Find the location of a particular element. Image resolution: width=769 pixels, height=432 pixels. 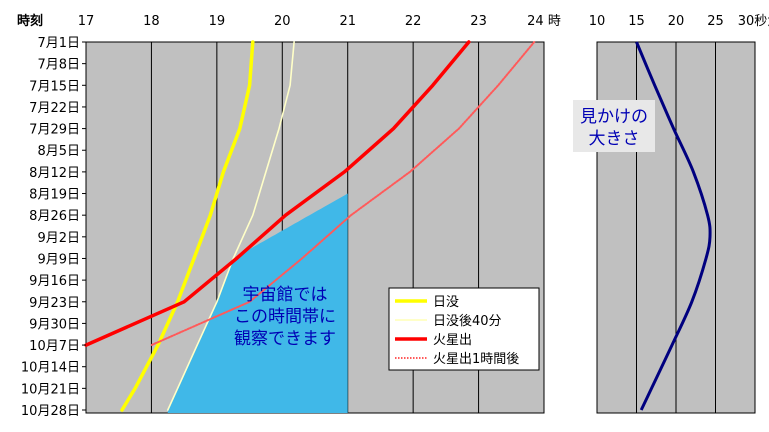

legend-label: 日没後40分 is located at coordinates (467, 321).